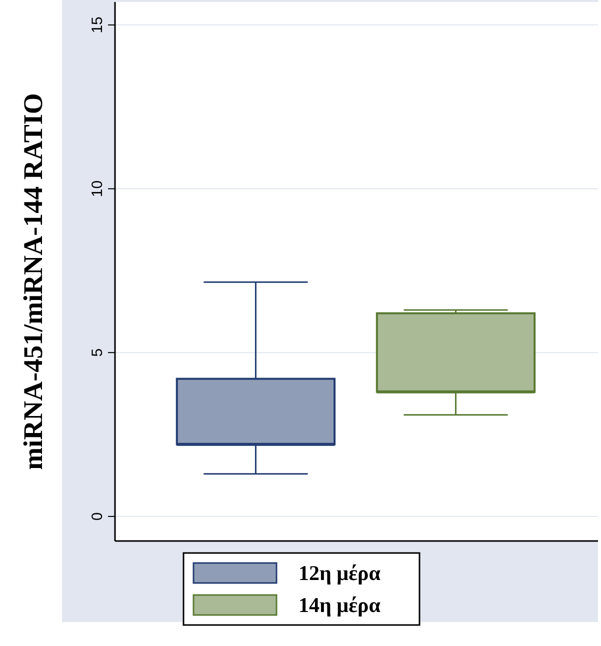  What do you see at coordinates (339, 605) in the screenshot?
I see `legend-label: 14η μέρα` at bounding box center [339, 605].